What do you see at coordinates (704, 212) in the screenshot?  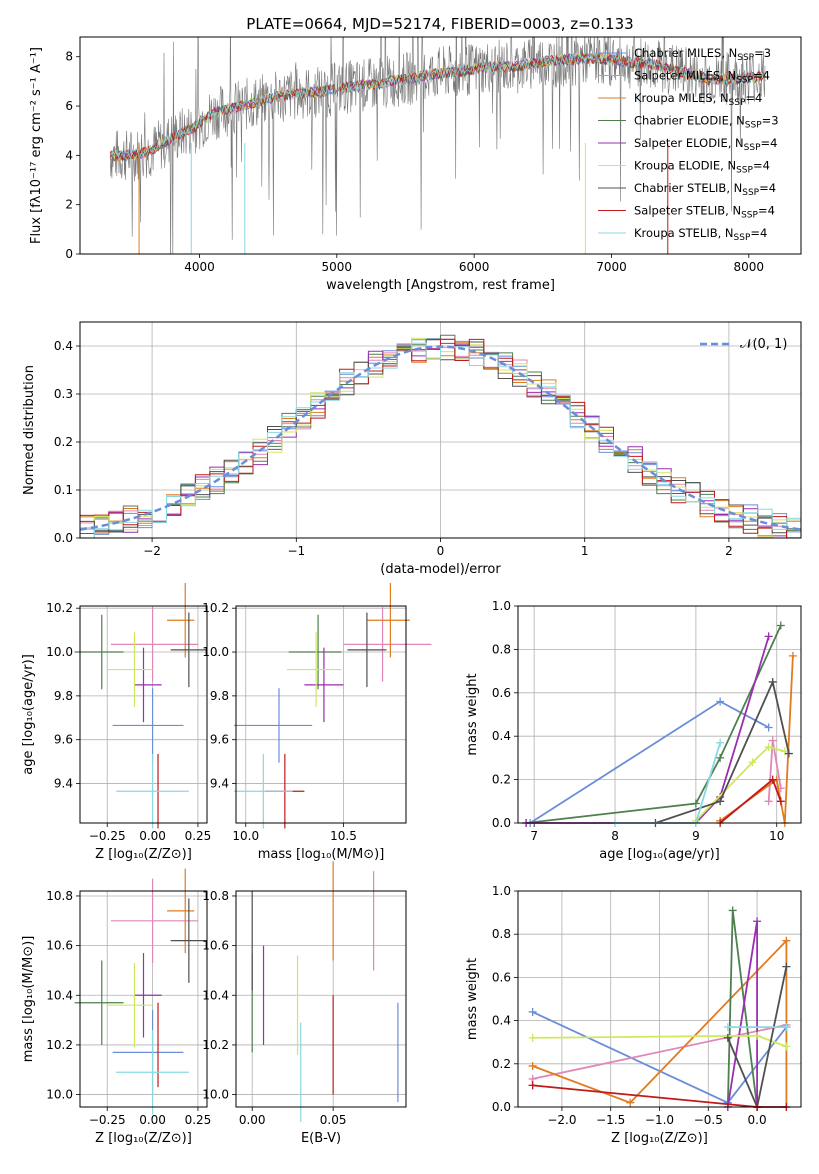 I see `legend-label: Salpeter STELIB, NSSP=4` at bounding box center [704, 212].